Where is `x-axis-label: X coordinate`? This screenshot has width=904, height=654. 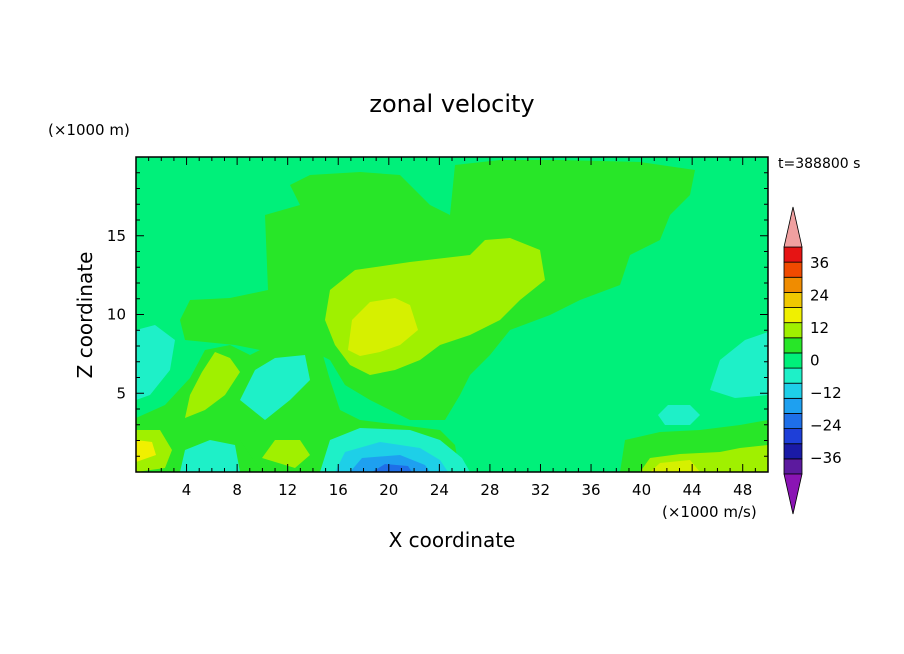
x-axis-label: X coordinate is located at coordinates (452, 540).